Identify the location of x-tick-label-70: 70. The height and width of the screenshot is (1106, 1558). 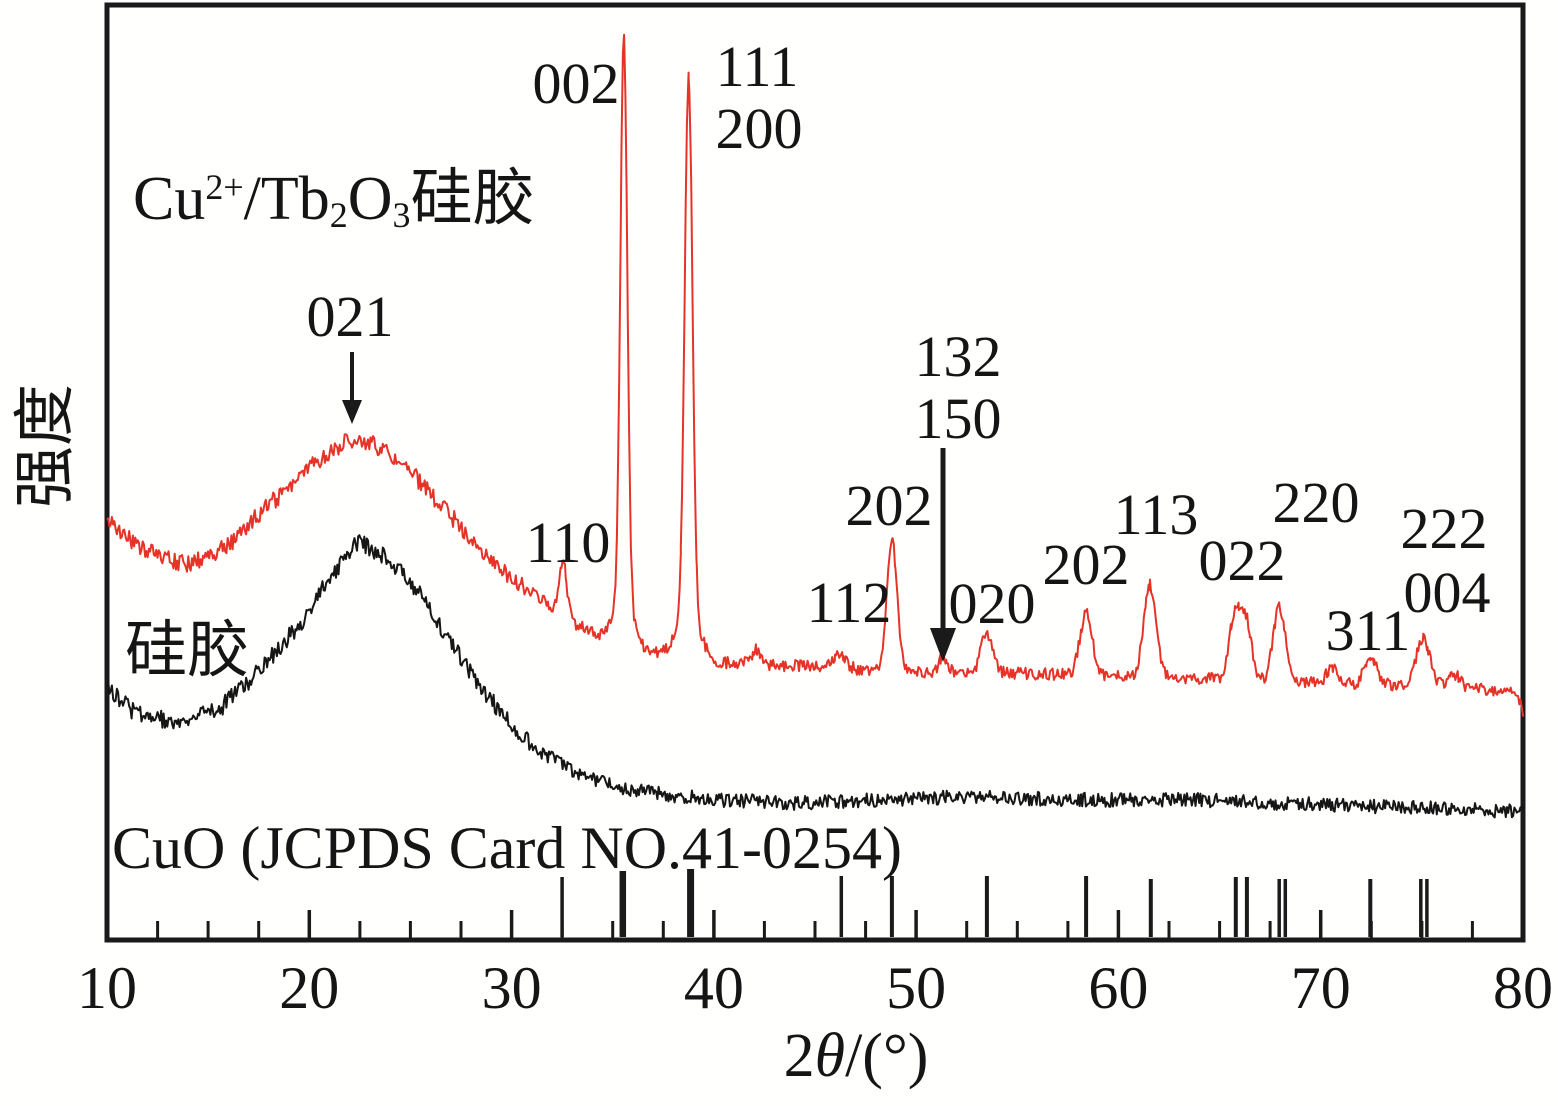
(1320, 988).